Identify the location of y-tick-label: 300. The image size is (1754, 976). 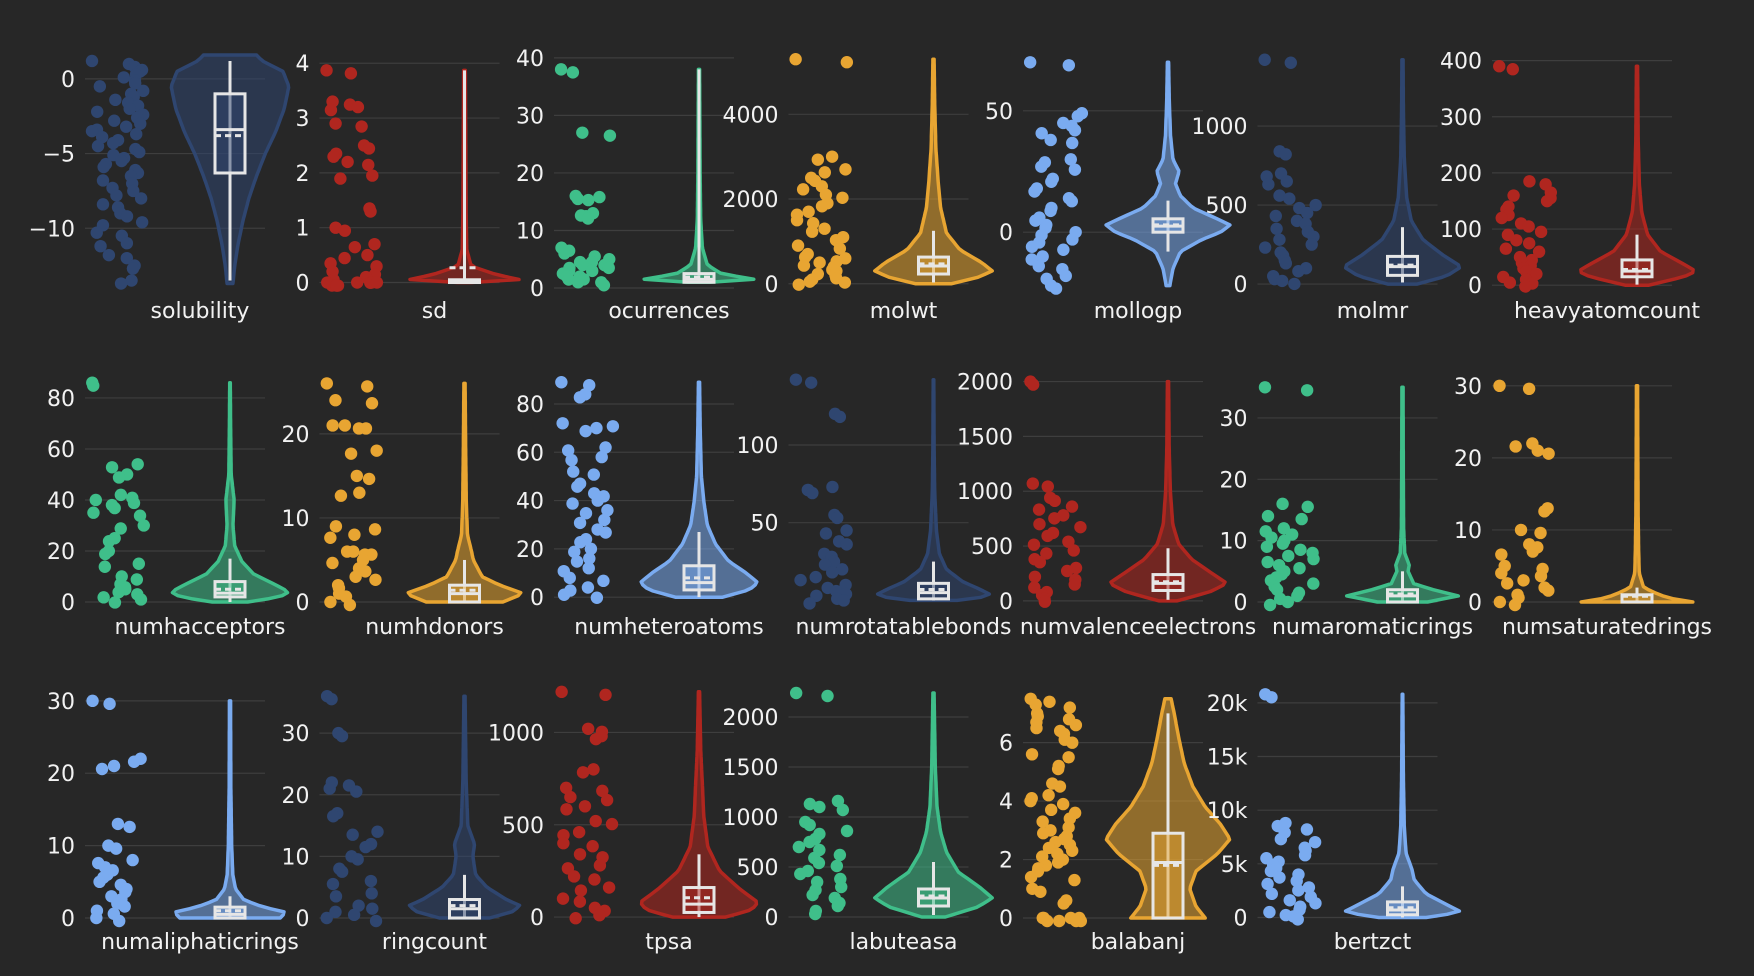
(1461, 118).